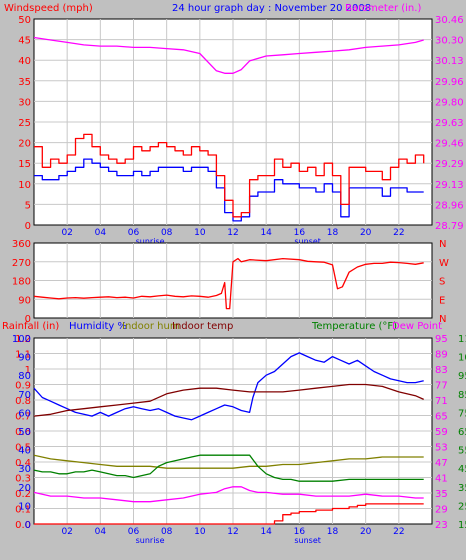 This screenshot has height=560, width=466. Describe the element at coordinates (24, 123) in the screenshot. I see `windspeed-tick-label: 25` at that location.